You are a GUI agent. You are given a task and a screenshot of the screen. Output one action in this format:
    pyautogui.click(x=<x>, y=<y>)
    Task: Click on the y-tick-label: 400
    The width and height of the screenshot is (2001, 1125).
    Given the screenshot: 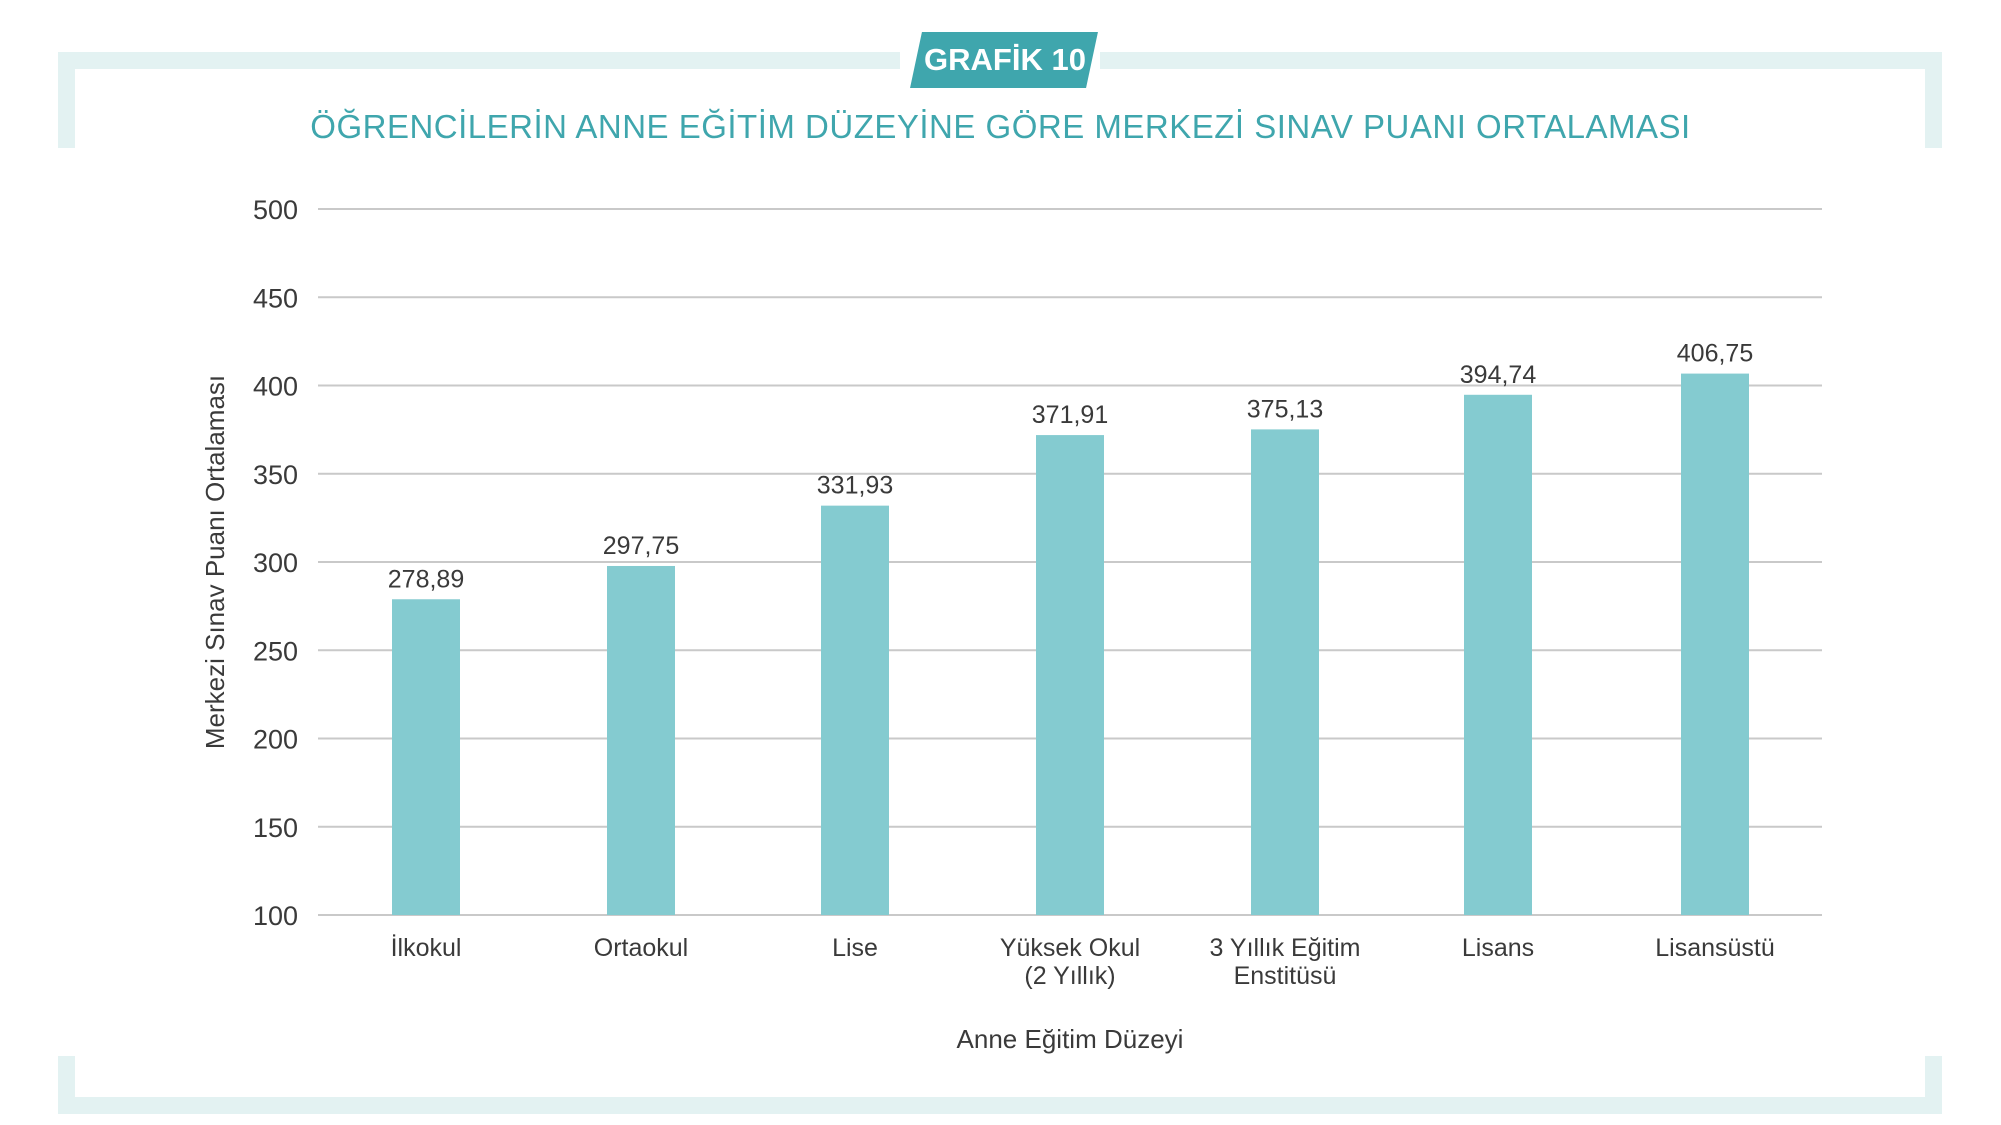 What is the action you would take?
    pyautogui.click(x=275, y=387)
    